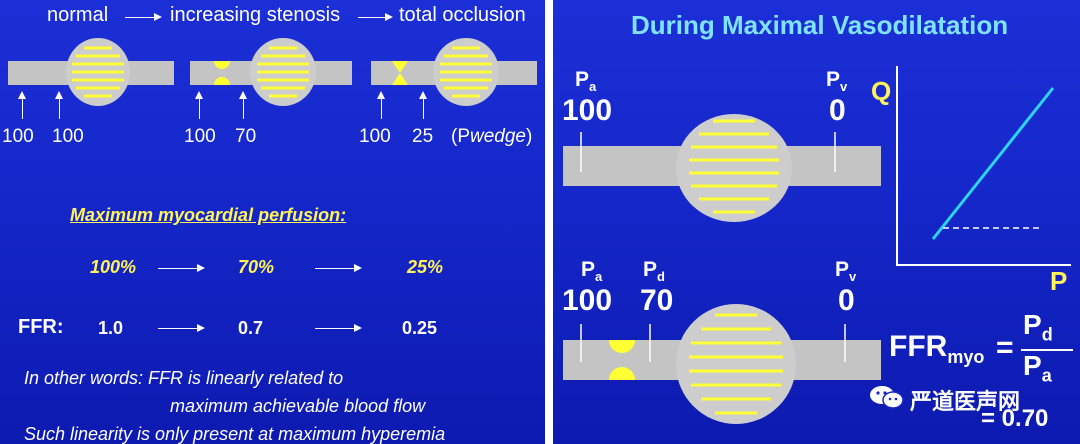 This screenshot has width=1080, height=444. What do you see at coordinates (113, 267) in the screenshot?
I see `perfusion-value: 100%` at bounding box center [113, 267].